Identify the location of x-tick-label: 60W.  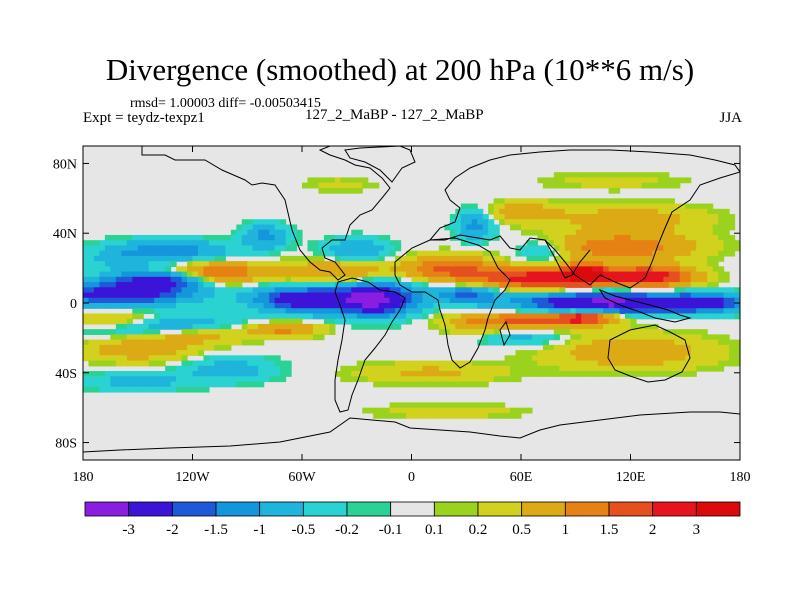
(302, 477).